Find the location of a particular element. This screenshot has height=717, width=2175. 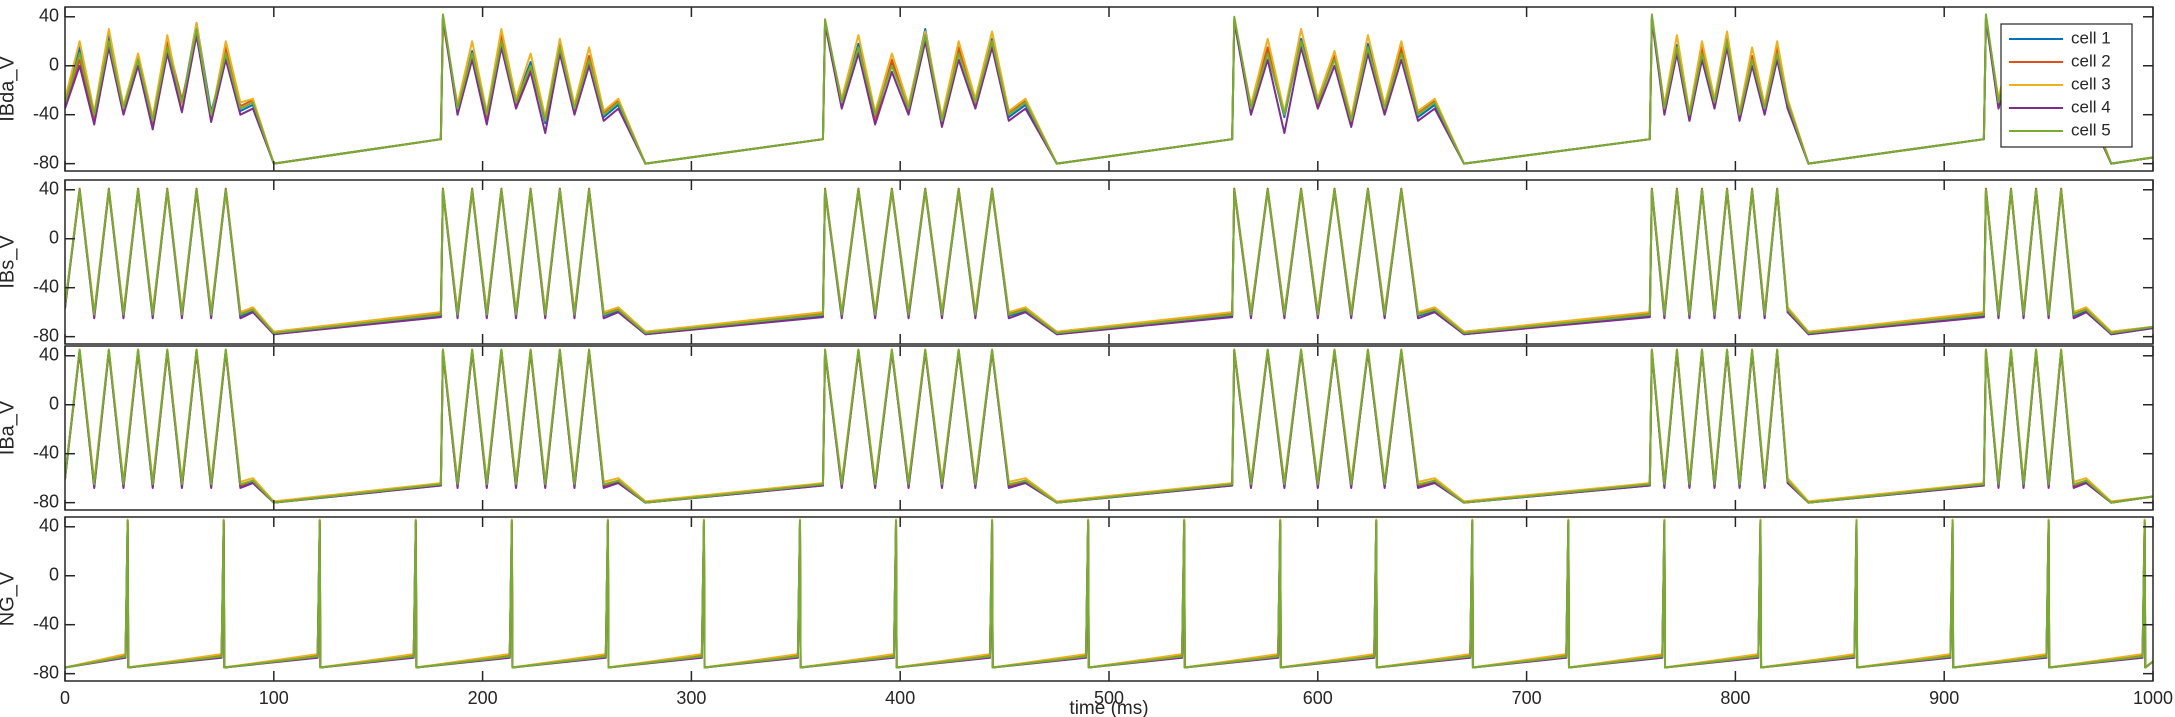

y-axis-label: IBa_V is located at coordinates (9, 427).